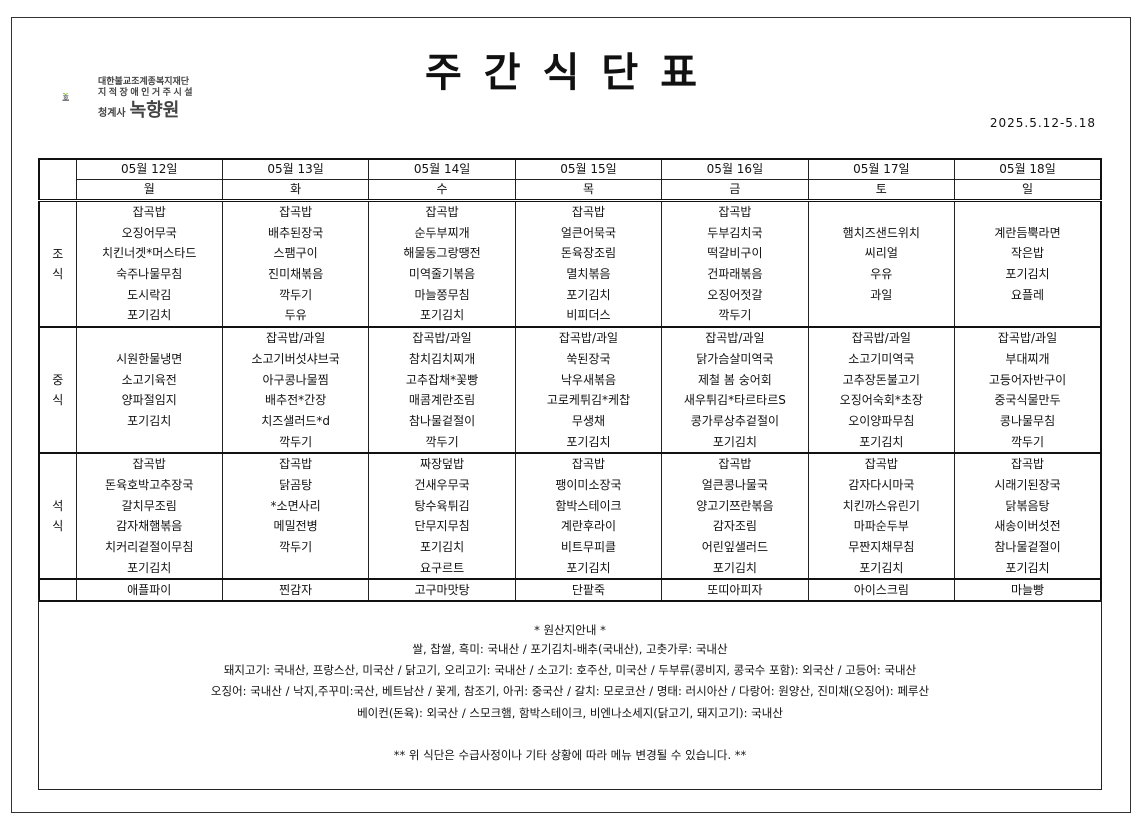 Image resolution: width=1144 pixels, height=823 pixels. What do you see at coordinates (881, 190) in the screenshot?
I see `weekday-cell: 토` at bounding box center [881, 190].